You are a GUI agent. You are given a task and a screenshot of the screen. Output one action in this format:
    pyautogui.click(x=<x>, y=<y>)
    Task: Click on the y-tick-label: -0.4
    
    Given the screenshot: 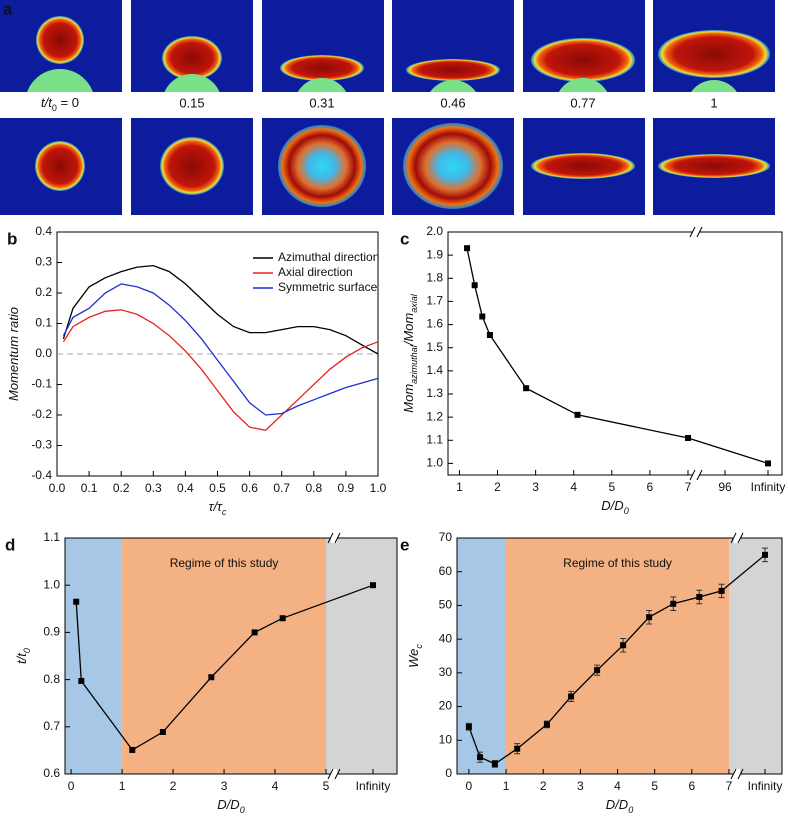 What is the action you would take?
    pyautogui.click(x=41, y=475)
    